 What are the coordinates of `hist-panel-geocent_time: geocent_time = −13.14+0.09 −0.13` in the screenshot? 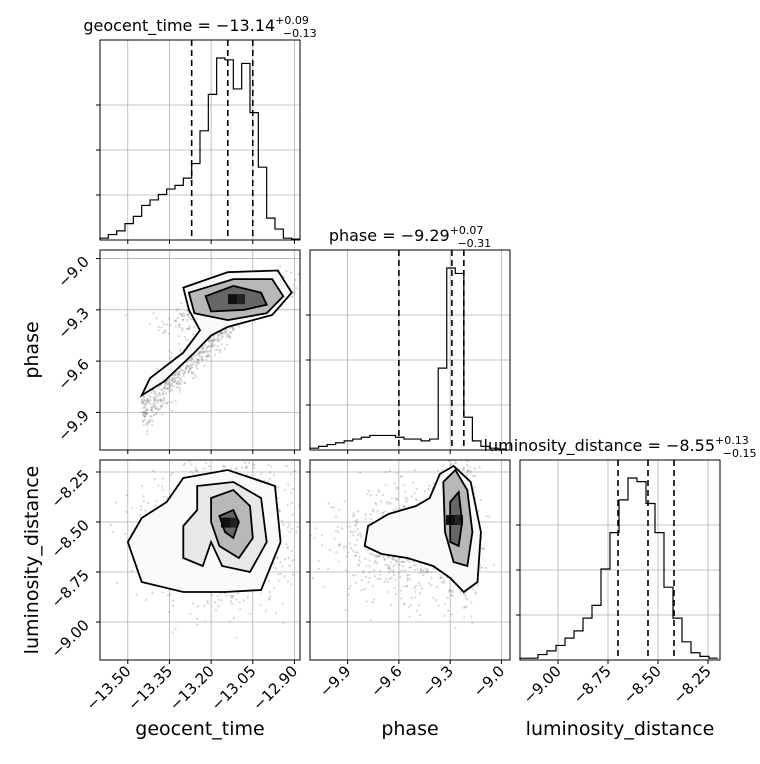 It's located at (200, 129).